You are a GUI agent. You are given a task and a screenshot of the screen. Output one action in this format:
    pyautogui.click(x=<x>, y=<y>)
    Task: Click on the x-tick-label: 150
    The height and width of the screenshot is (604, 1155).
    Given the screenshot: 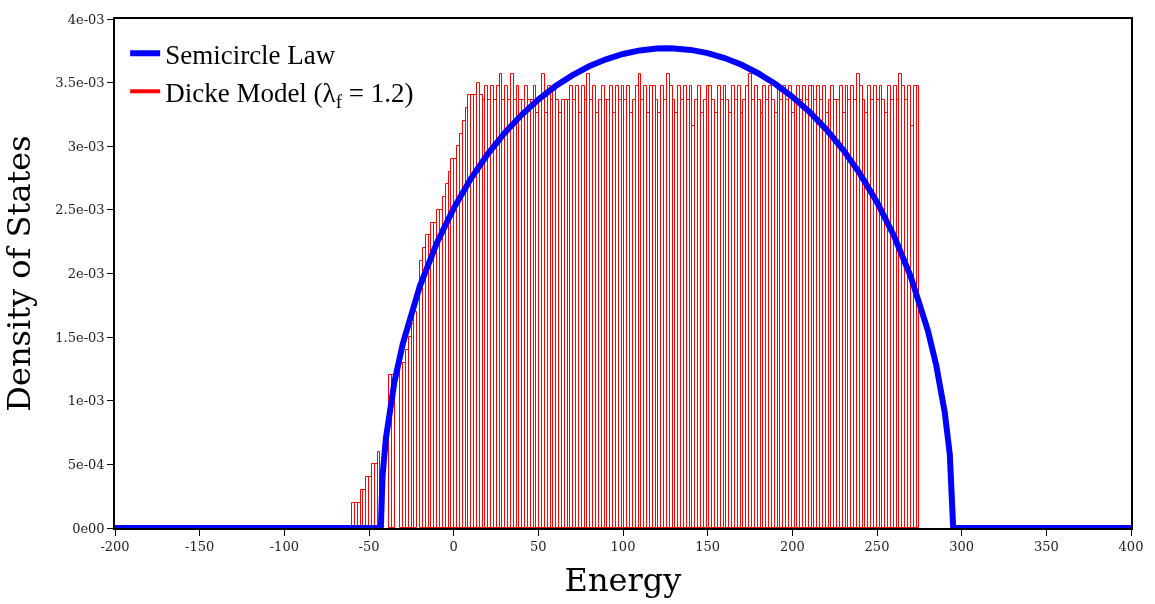 What is the action you would take?
    pyautogui.click(x=708, y=547)
    